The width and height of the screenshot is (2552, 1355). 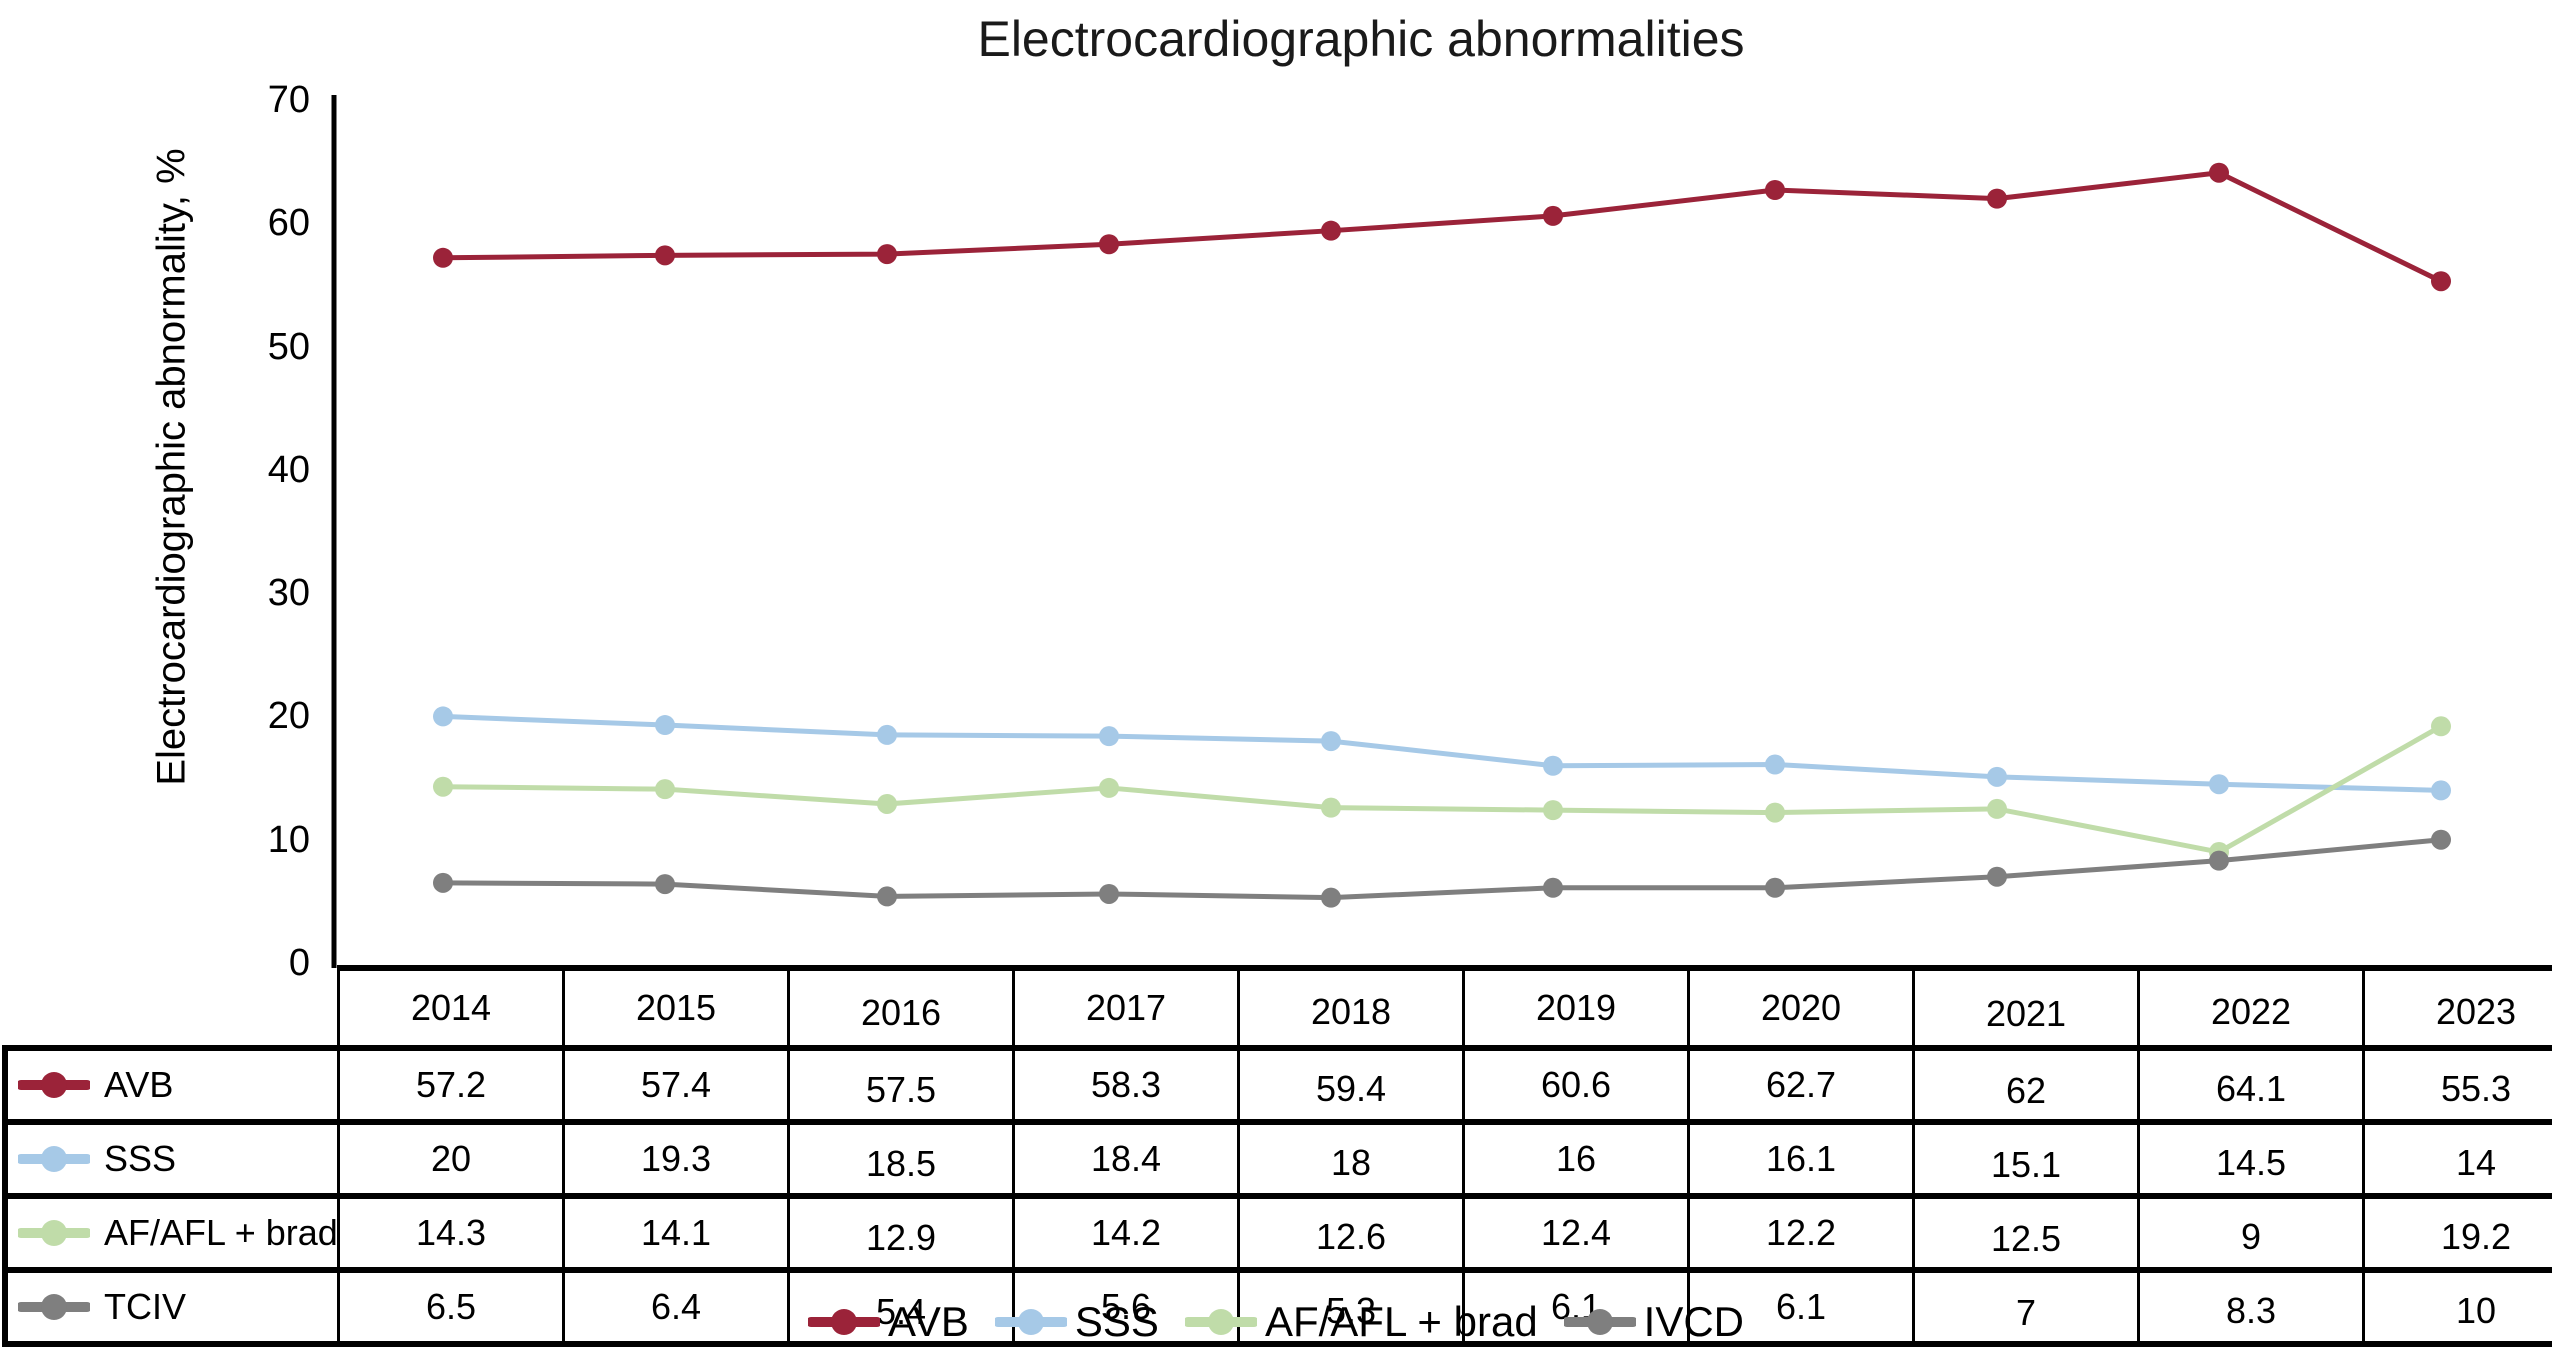 I want to click on chart-legend: AVB SSS AF/AFL + brad IVCD, so click(x=1276, y=1322).